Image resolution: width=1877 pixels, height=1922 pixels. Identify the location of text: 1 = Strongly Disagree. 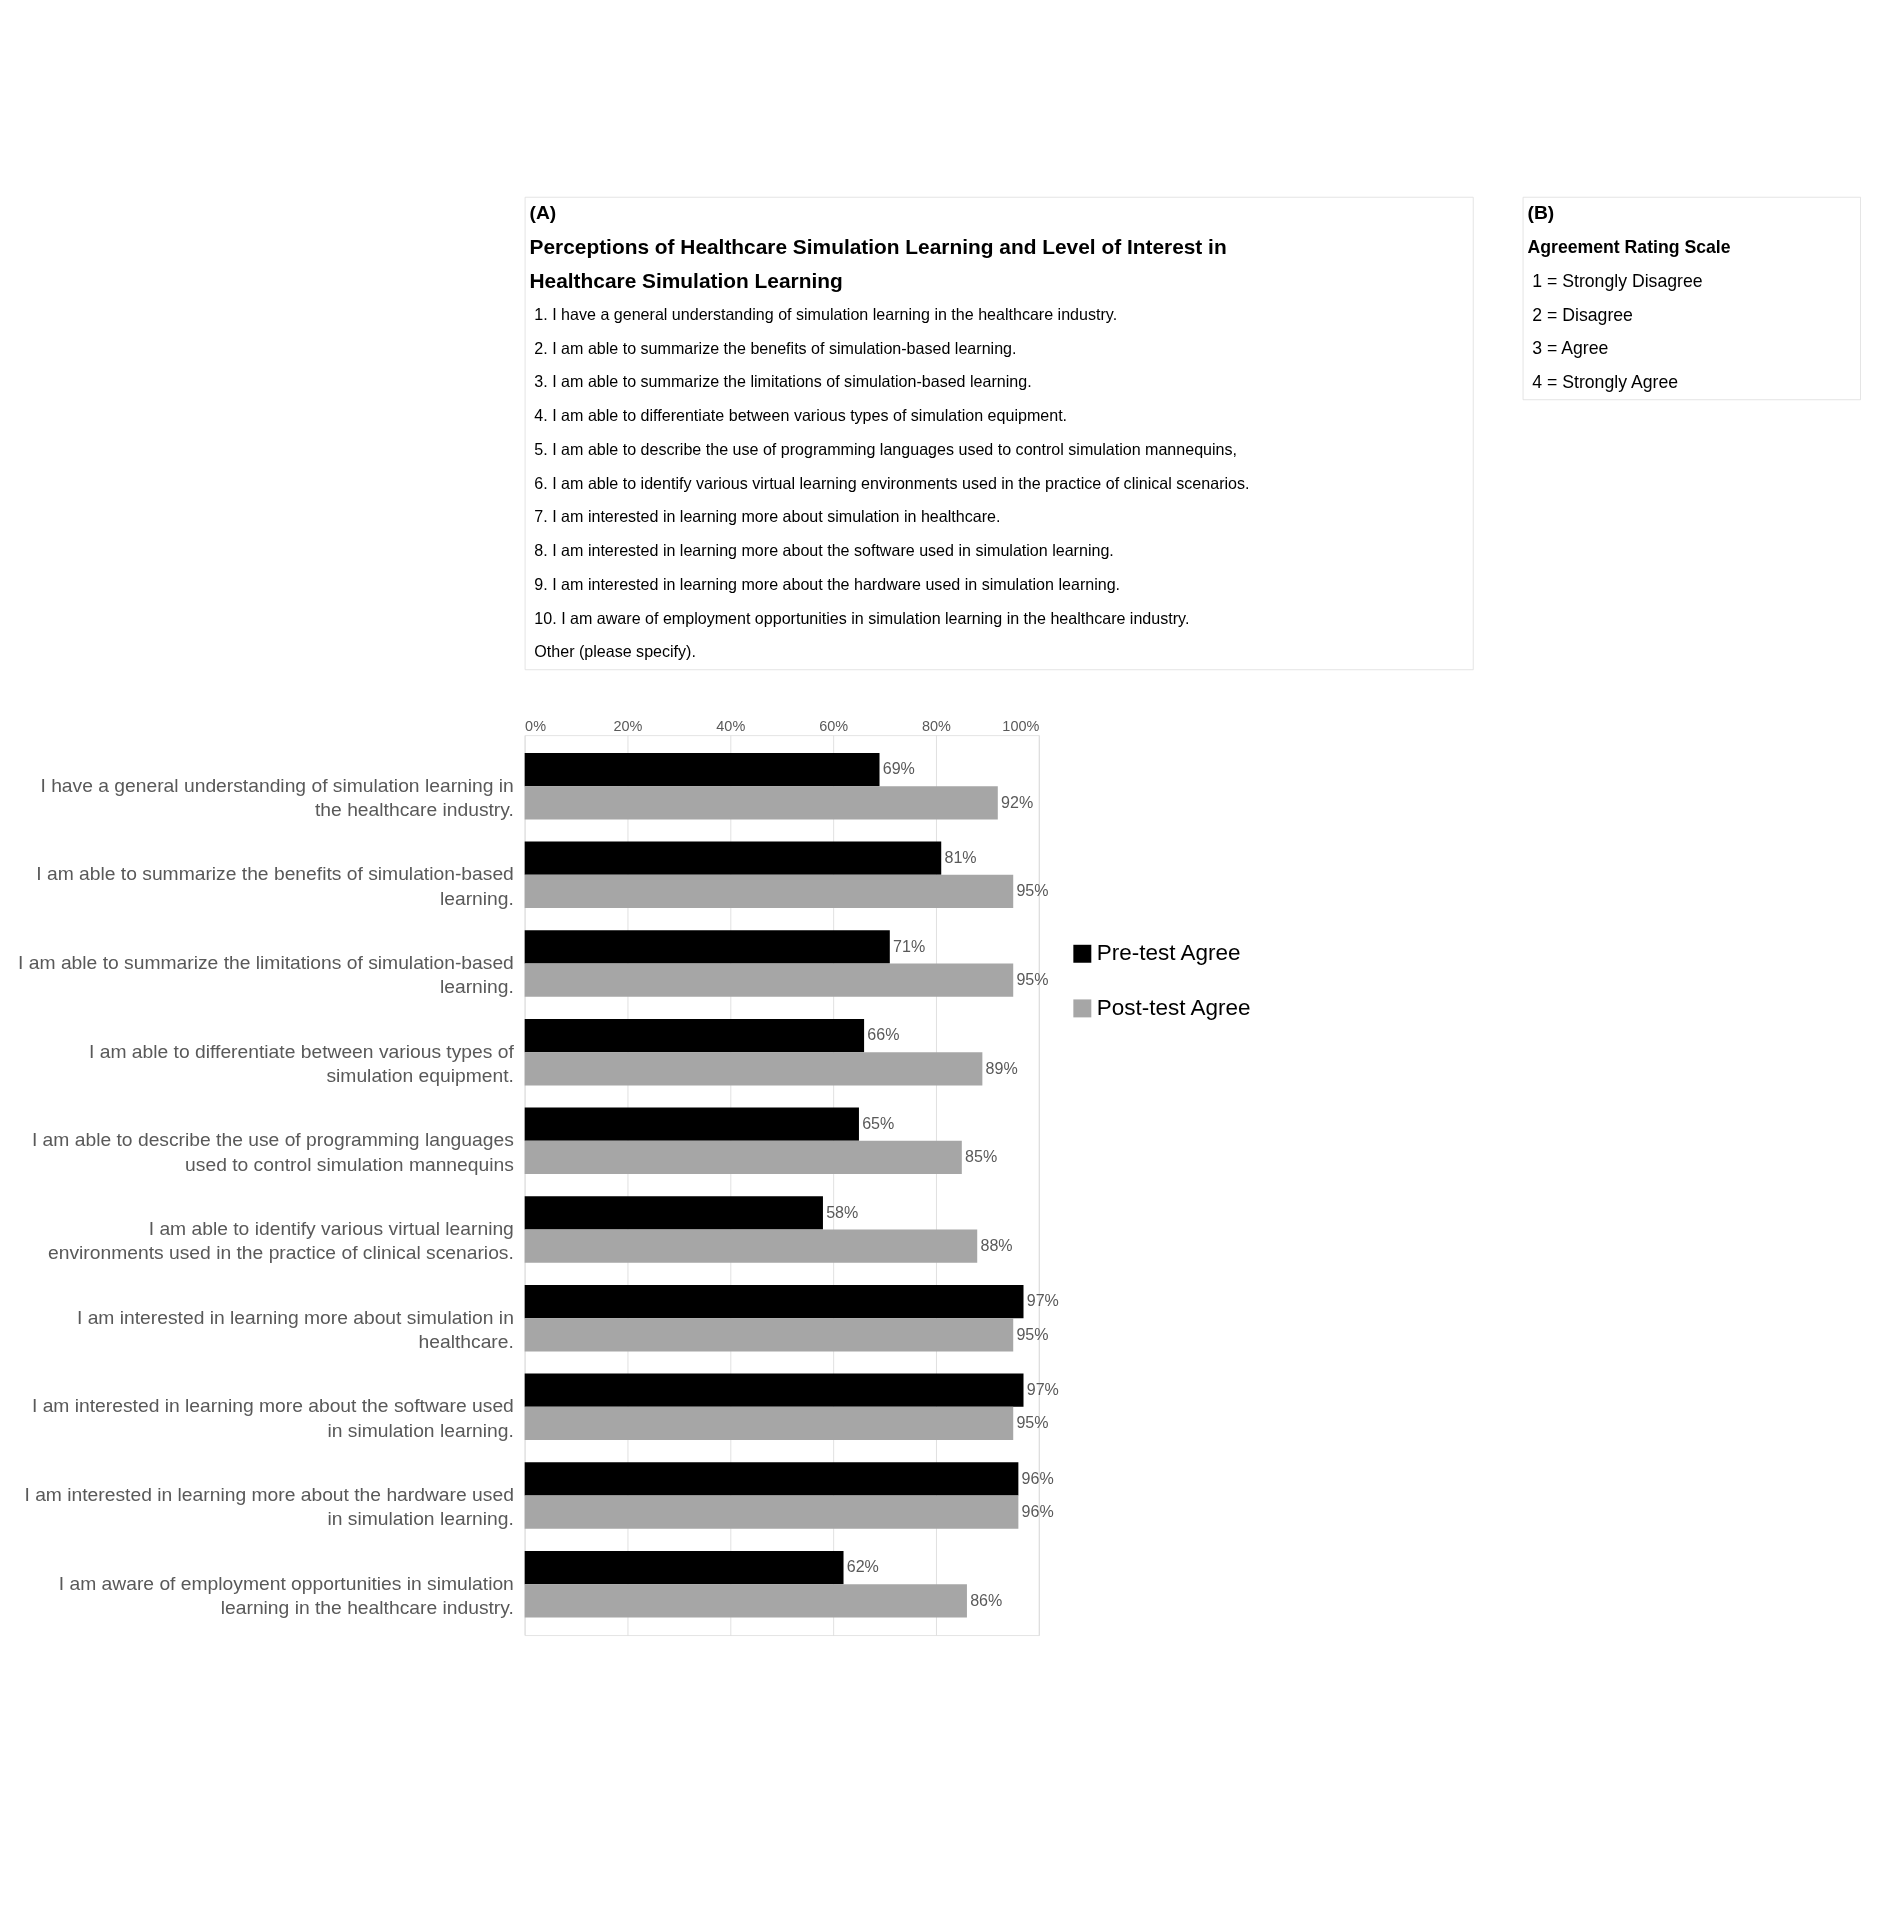
(1617, 280).